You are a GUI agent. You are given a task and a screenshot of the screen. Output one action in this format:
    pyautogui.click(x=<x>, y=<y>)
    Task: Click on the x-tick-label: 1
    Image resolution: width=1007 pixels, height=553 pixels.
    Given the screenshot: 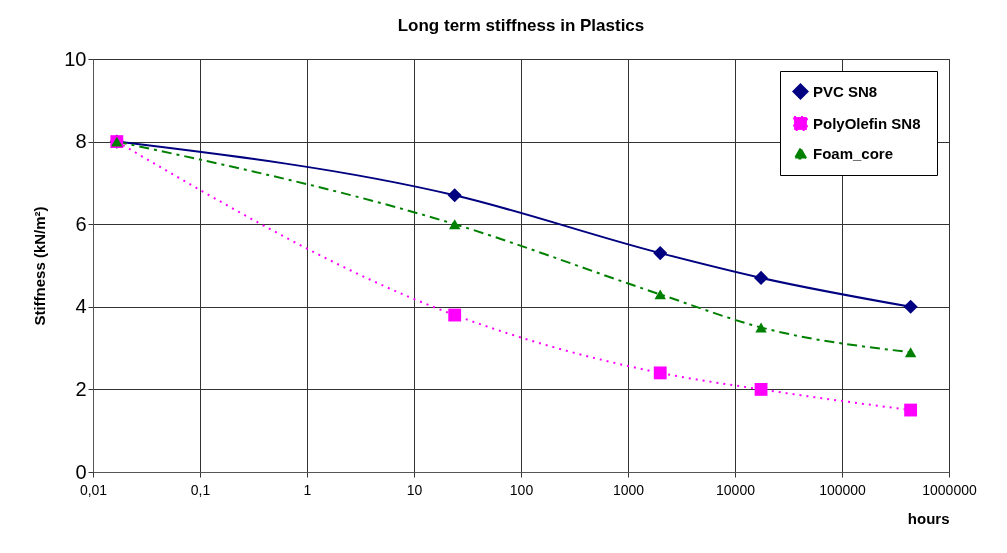 What is the action you would take?
    pyautogui.click(x=307, y=489)
    